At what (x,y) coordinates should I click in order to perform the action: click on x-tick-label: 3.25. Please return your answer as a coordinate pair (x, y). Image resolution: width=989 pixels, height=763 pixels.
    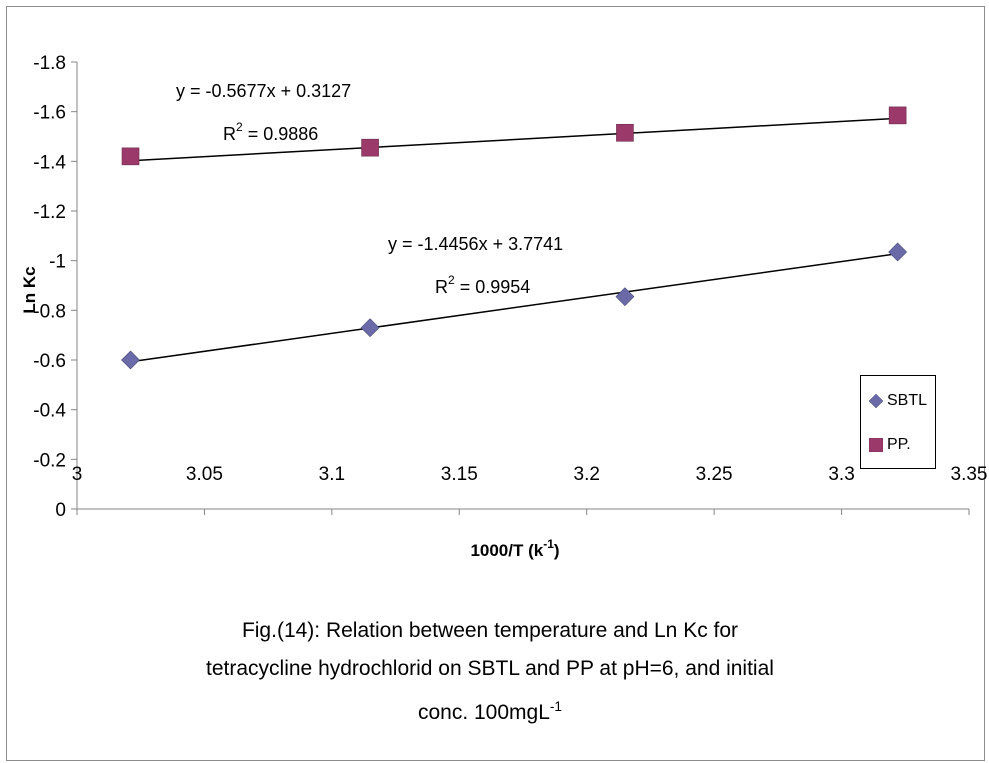
    Looking at the image, I should click on (714, 474).